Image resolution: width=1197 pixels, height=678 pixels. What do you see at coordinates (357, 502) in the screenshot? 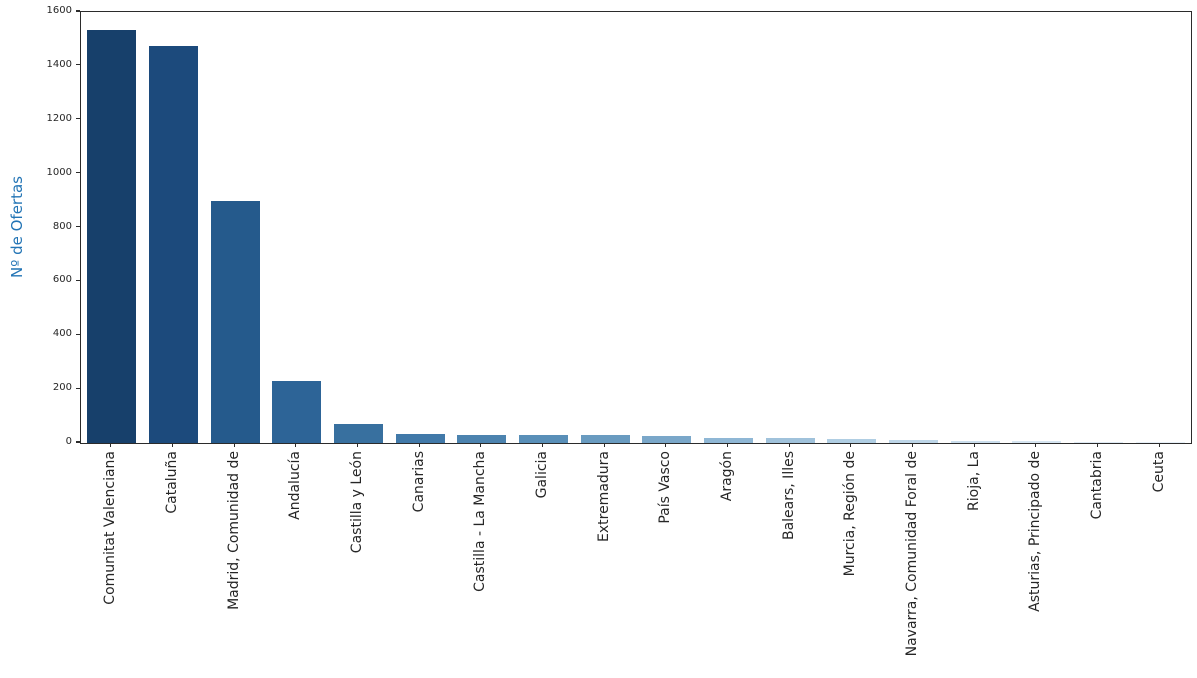
I see `x-tick-label-4: Castilla y León` at bounding box center [357, 502].